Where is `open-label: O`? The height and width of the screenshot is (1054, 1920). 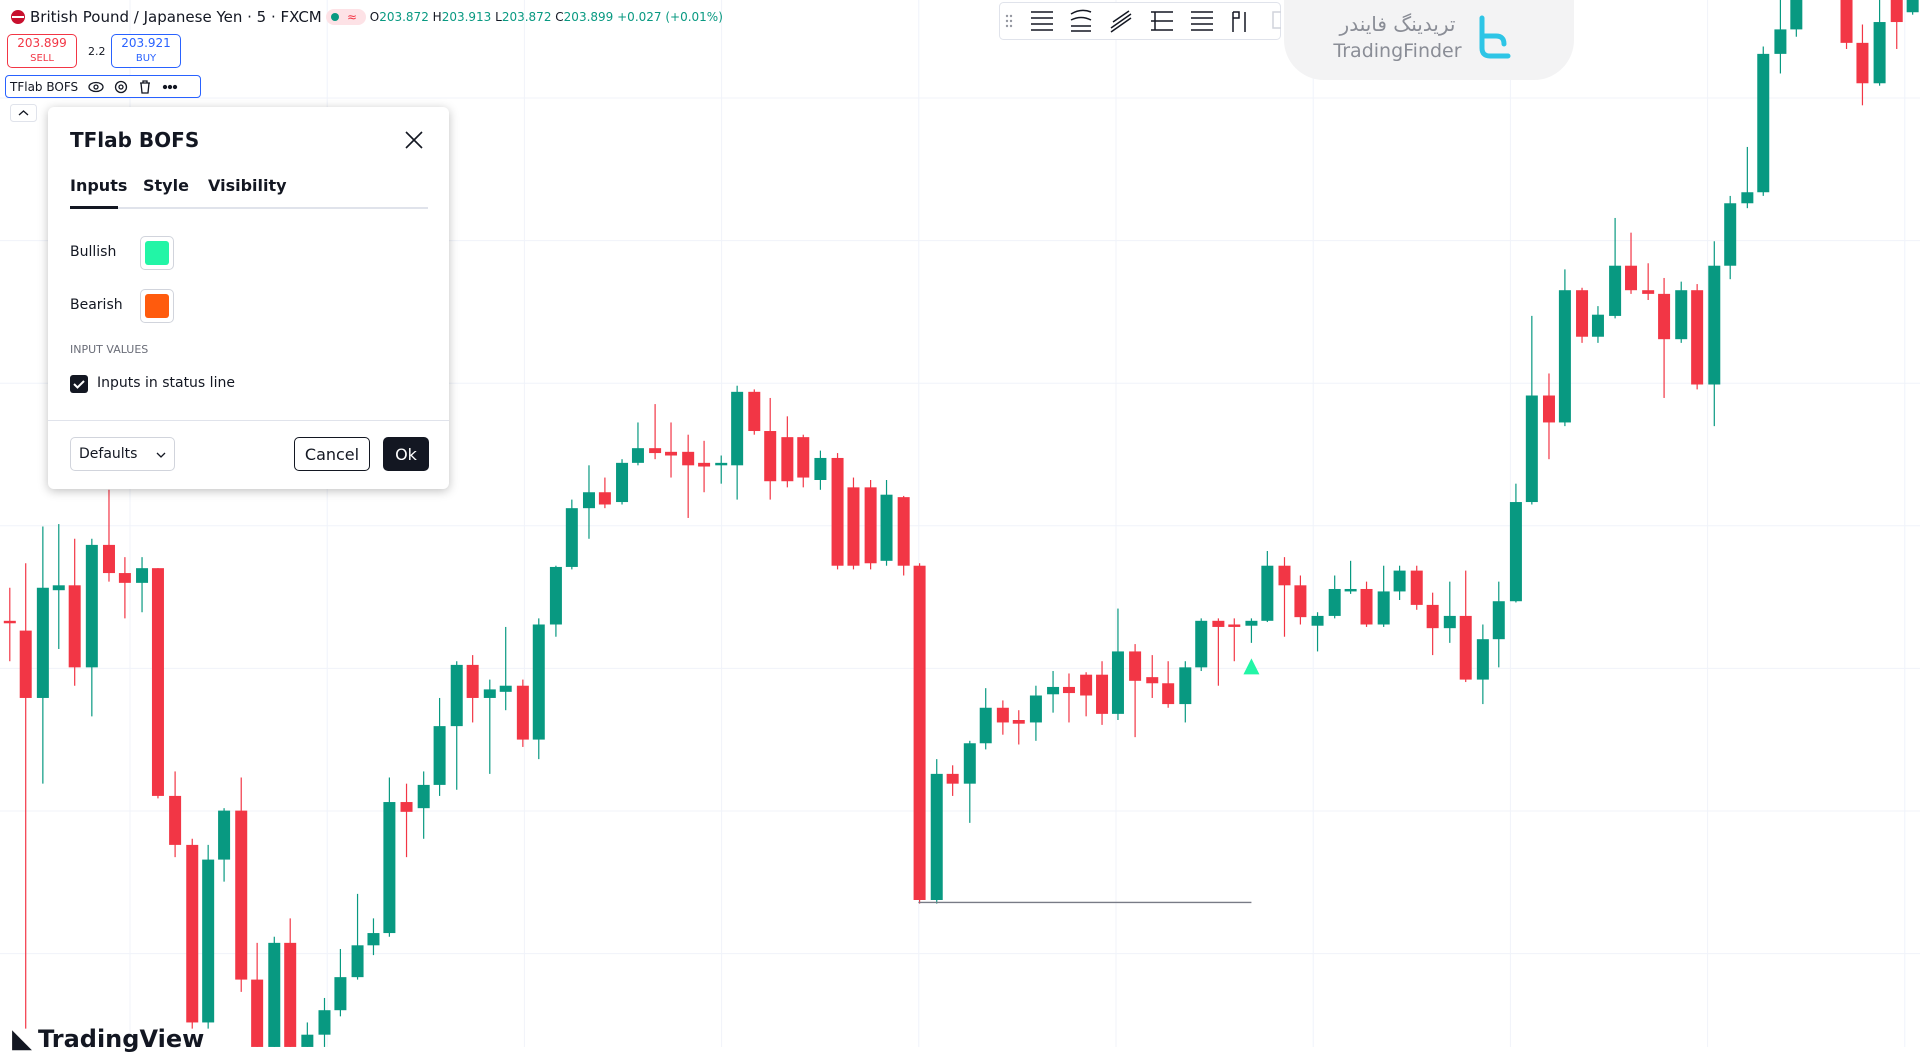
open-label: O is located at coordinates (374, 17).